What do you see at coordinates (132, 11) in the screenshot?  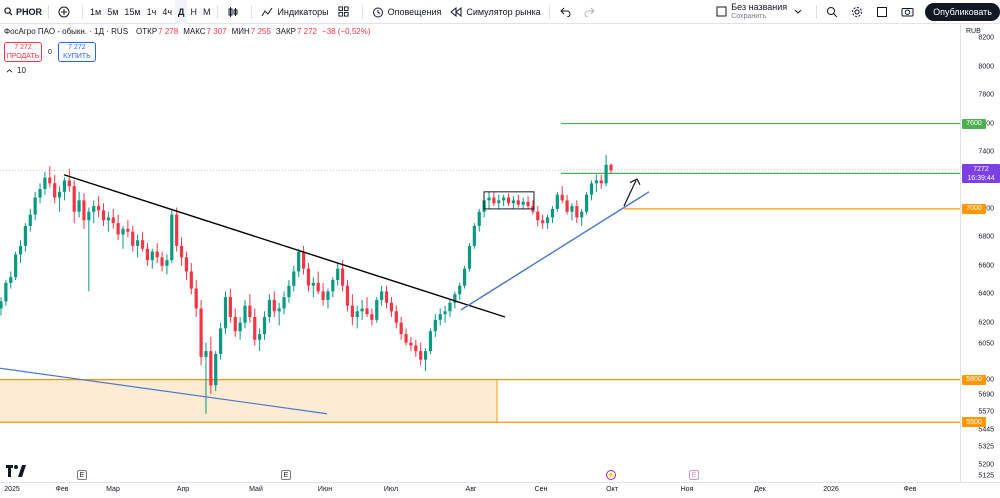 I see `interval-option: 15м` at bounding box center [132, 11].